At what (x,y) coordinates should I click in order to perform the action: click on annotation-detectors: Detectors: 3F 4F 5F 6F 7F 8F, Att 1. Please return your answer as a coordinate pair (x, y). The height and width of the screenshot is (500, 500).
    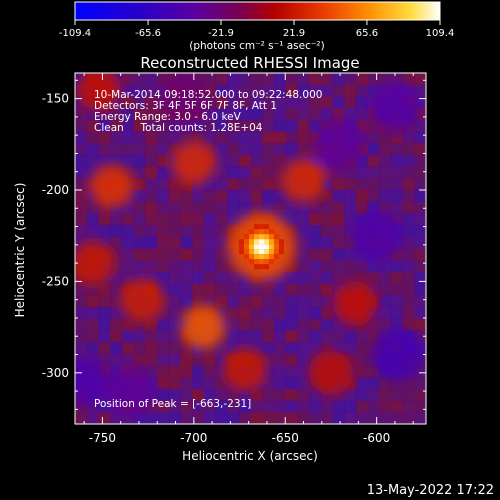
    Looking at the image, I should click on (185, 106).